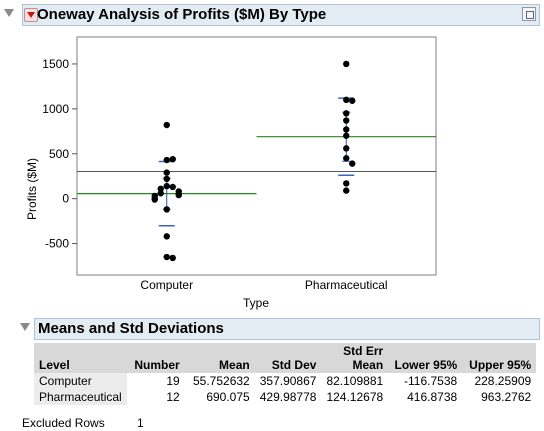 The height and width of the screenshot is (431, 544). I want to click on y-tick-label: 500, so click(59, 154).